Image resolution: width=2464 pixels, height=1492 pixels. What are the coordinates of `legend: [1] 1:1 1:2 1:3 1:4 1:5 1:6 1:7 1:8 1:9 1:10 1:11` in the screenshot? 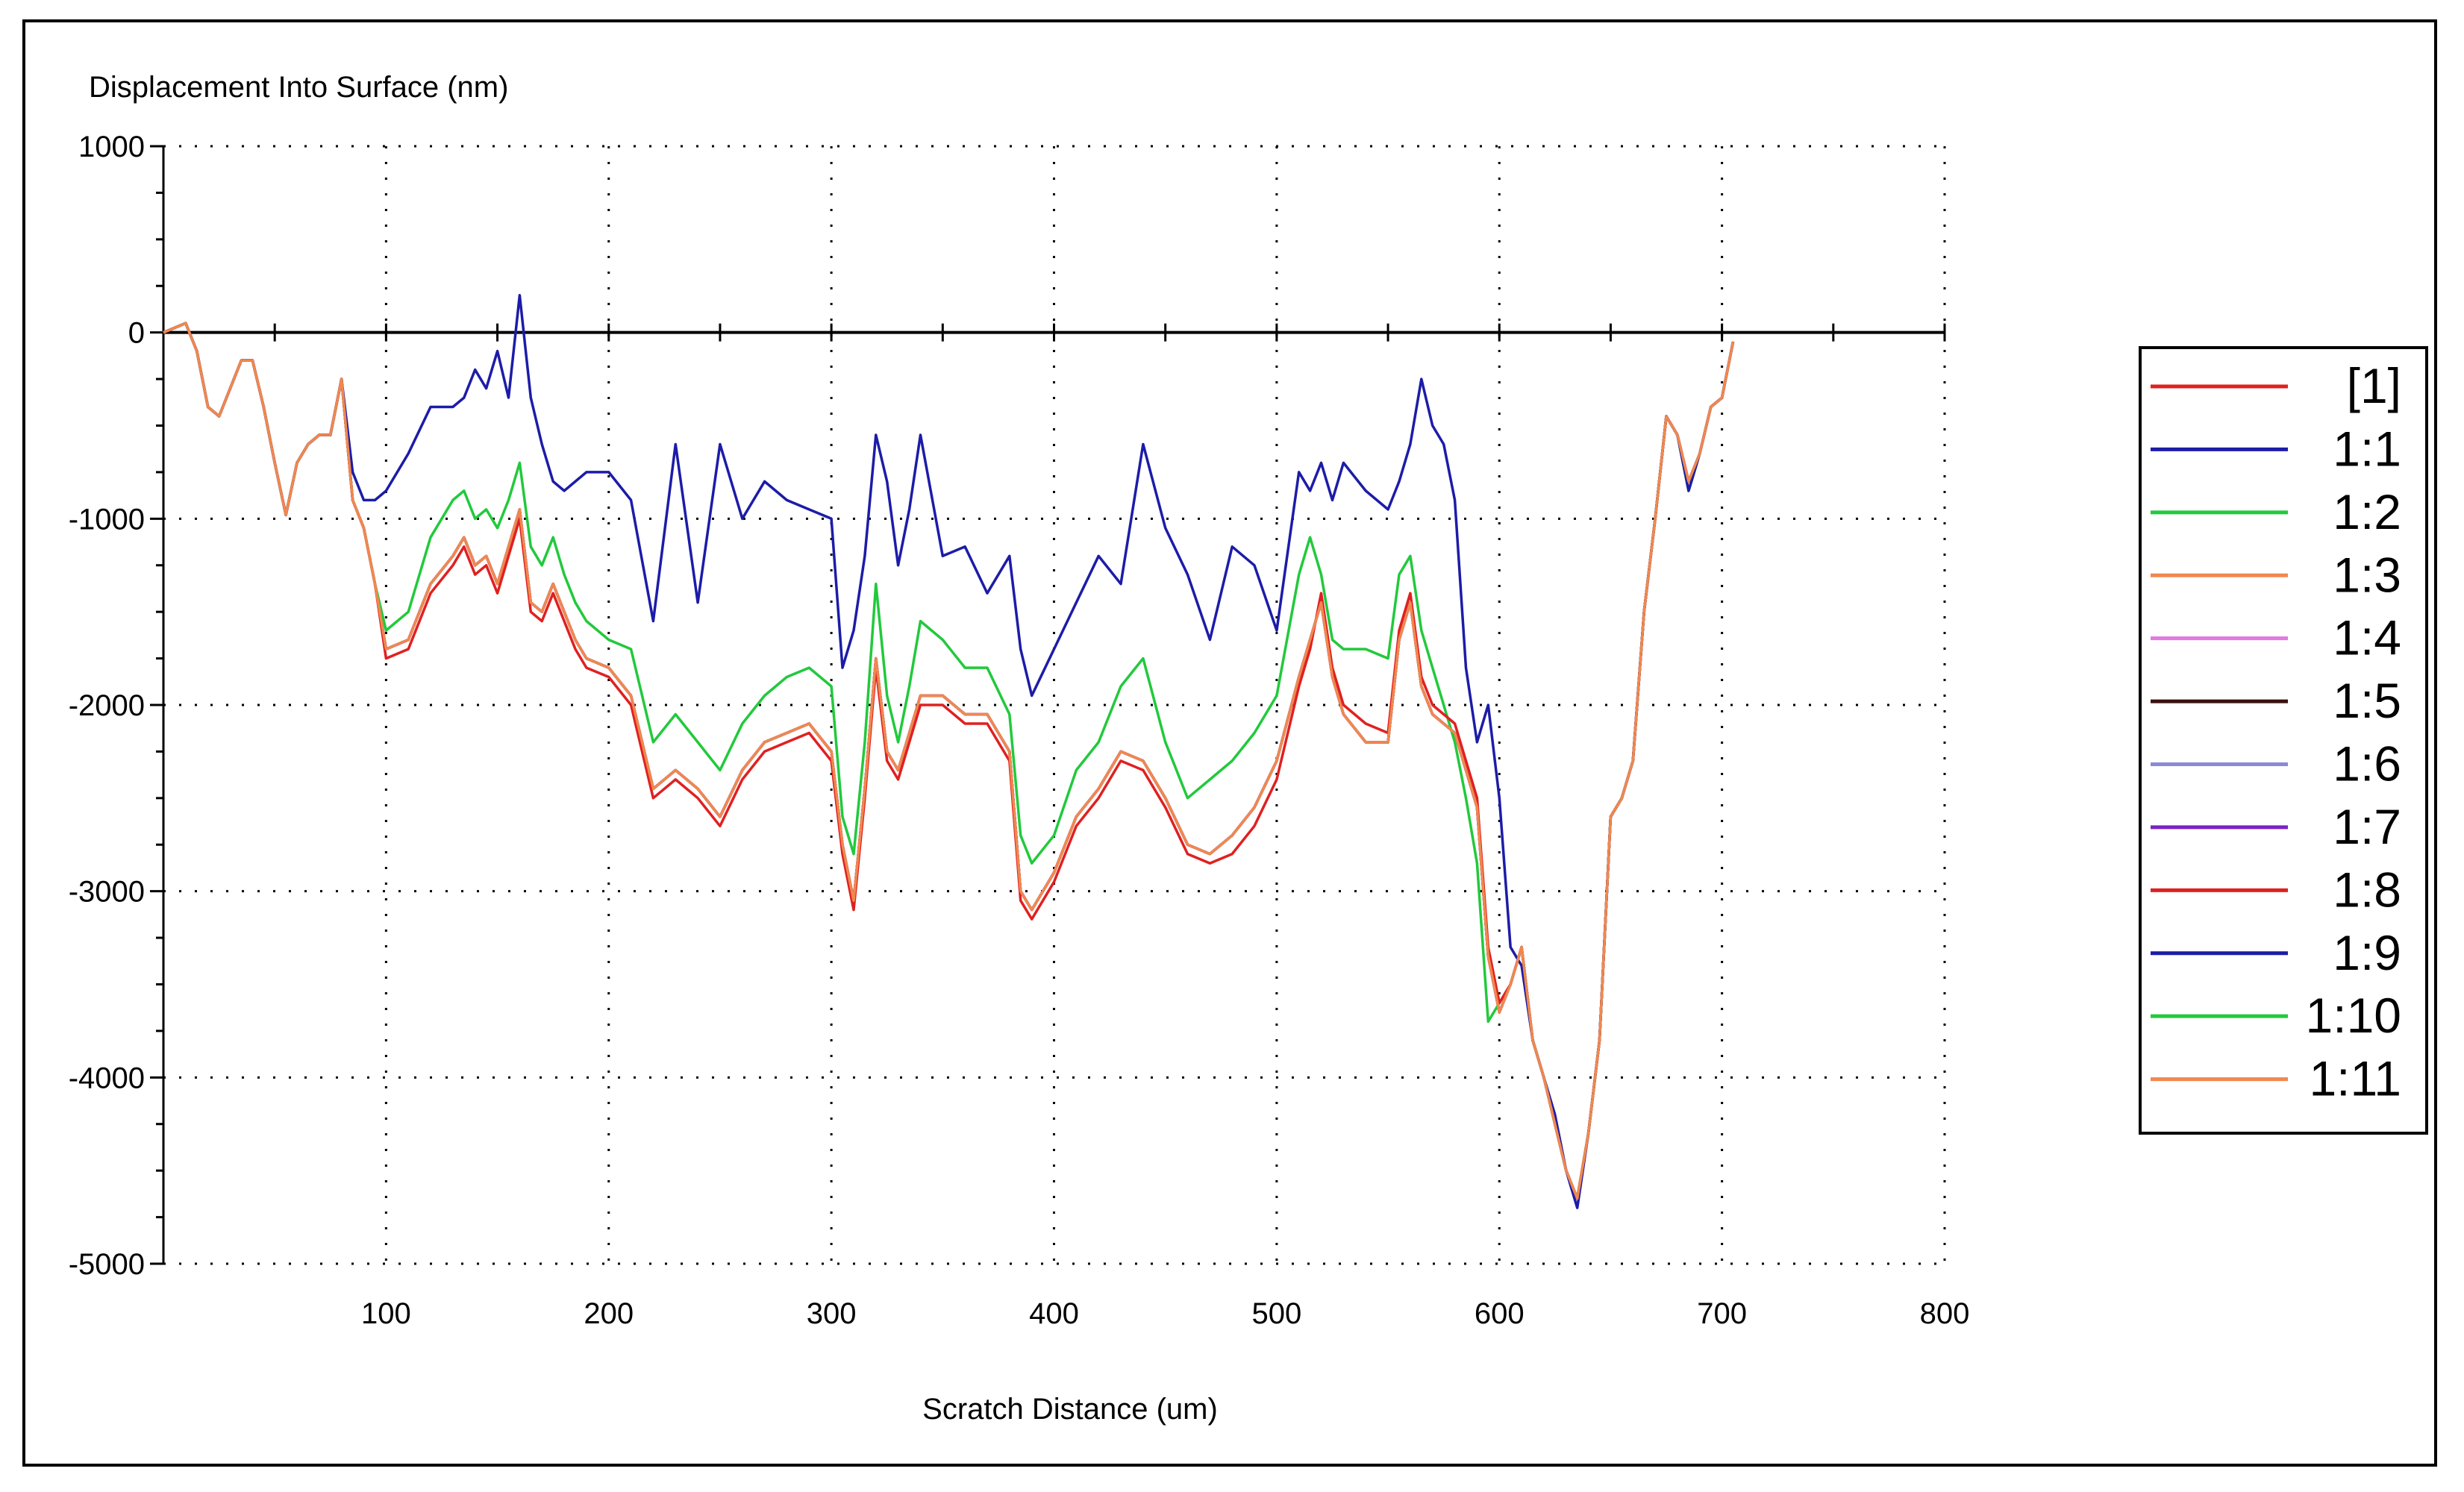 It's located at (2283, 740).